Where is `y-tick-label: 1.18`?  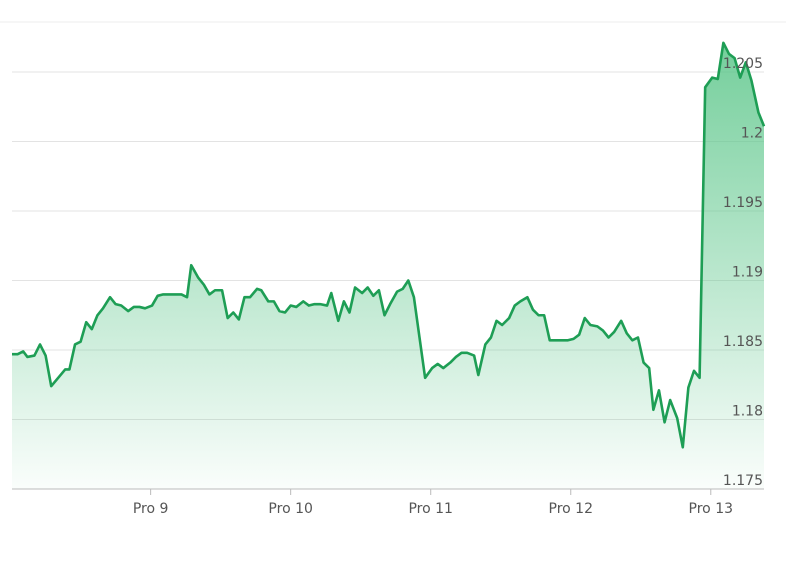
y-tick-label: 1.18 is located at coordinates (747, 412).